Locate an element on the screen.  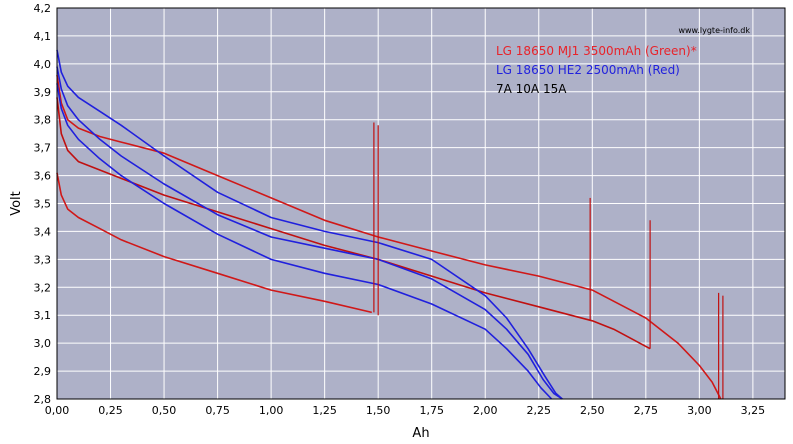
x-axis-label: Ah is located at coordinates (420, 433).